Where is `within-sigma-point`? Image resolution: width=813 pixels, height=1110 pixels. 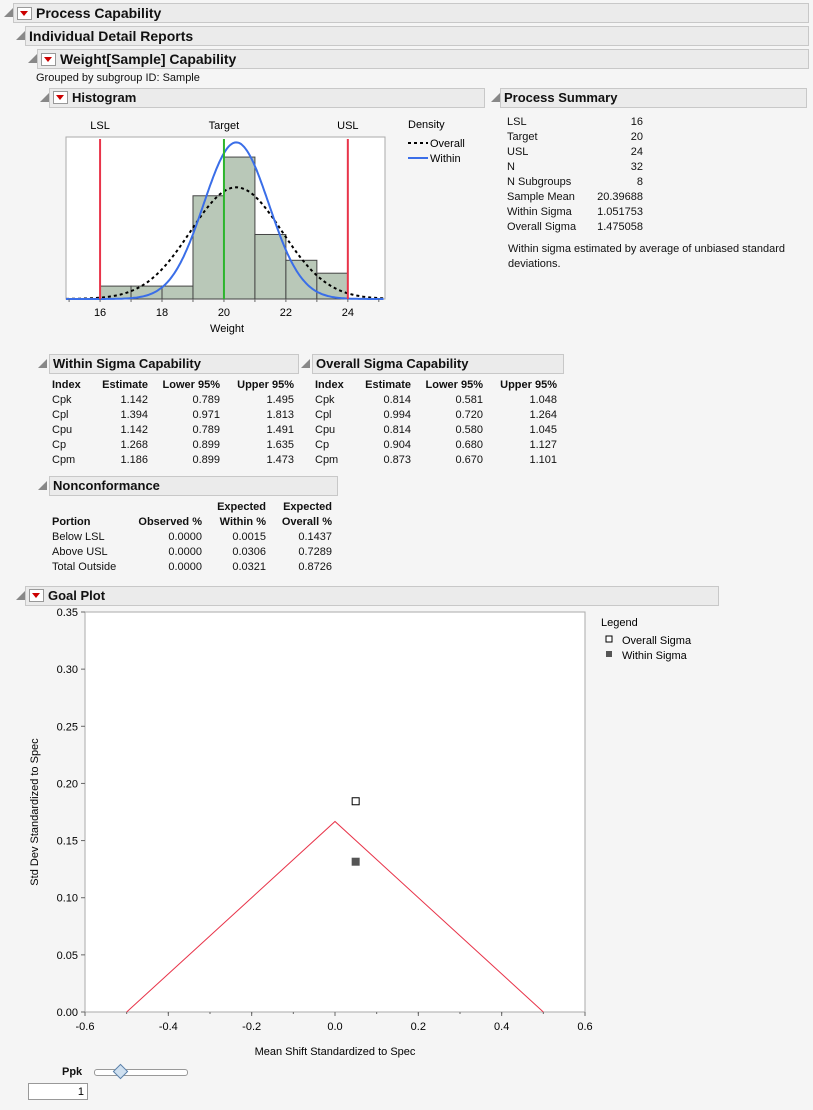
within-sigma-point is located at coordinates (355, 861).